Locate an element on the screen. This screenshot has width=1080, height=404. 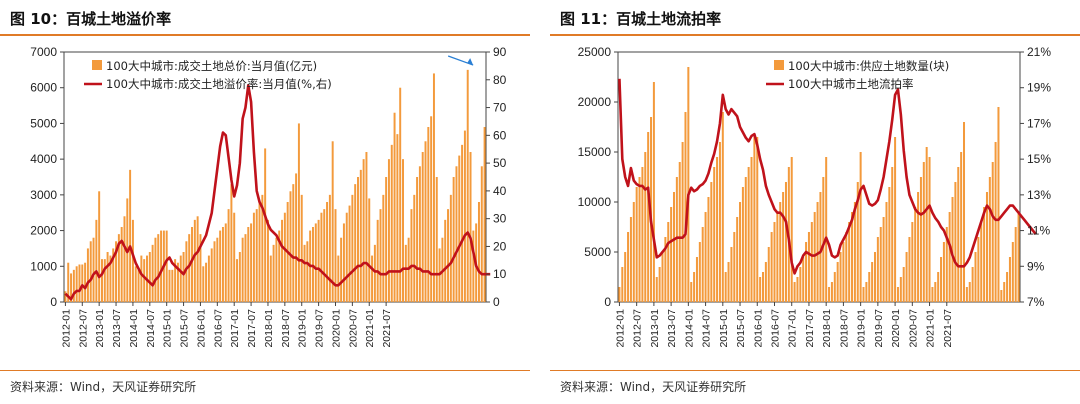
bottom-rule is located at coordinates (815, 370).